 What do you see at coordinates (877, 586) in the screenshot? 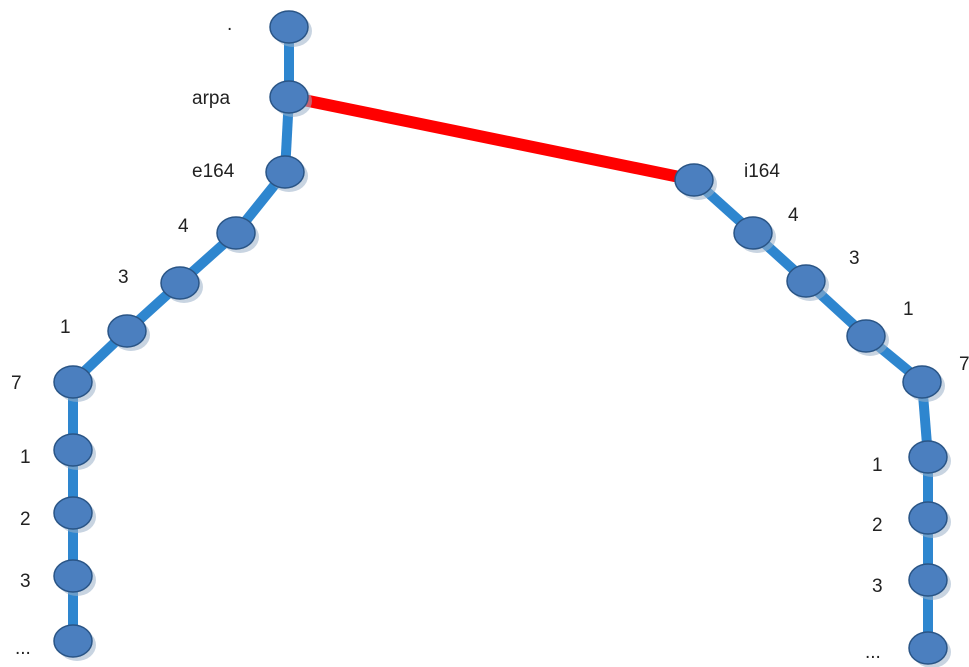
I see `label-right-3b: 3` at bounding box center [877, 586].